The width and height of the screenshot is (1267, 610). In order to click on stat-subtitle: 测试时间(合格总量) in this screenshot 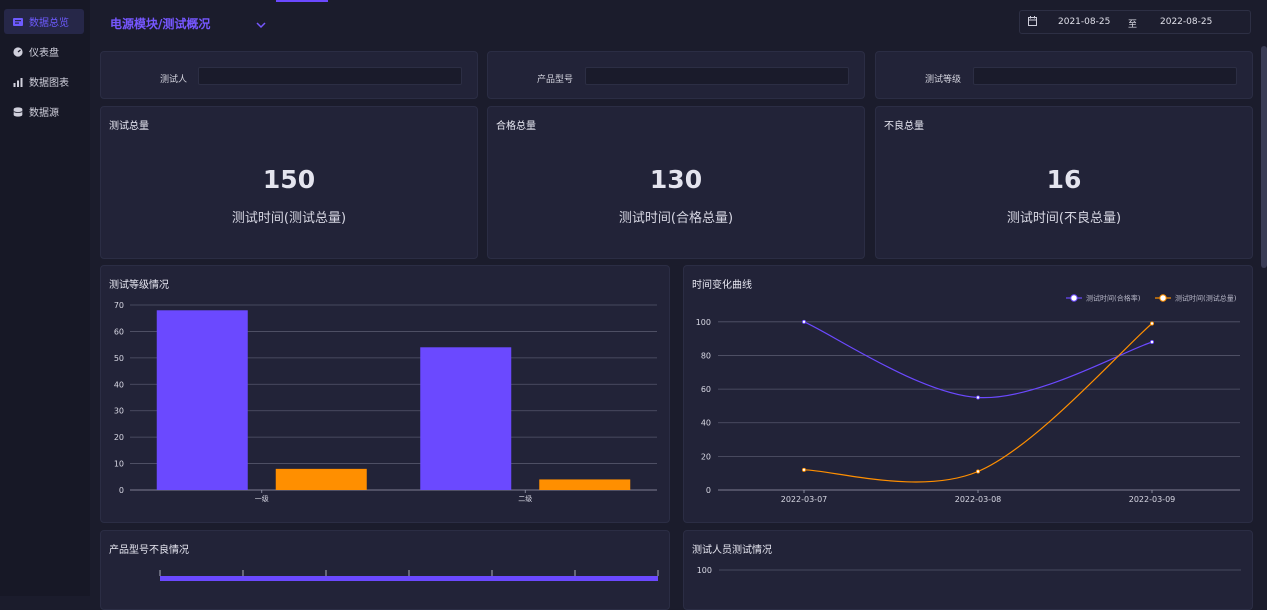, I will do `click(676, 218)`.